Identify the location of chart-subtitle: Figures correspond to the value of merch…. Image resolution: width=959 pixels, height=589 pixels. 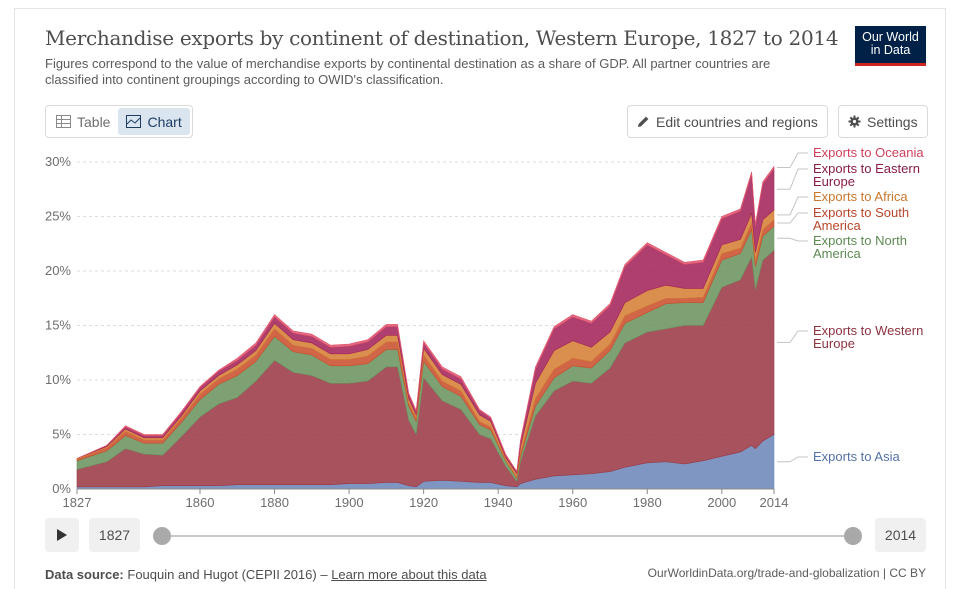
(408, 71).